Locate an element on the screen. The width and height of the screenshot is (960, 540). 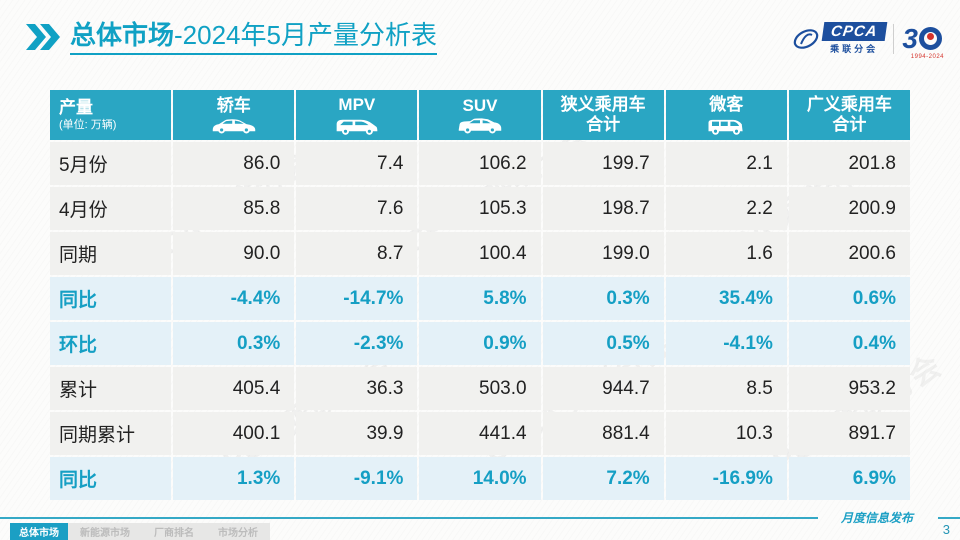
table-row-cumulative-yoy: 同比 1.3% -9.1% 14.0% 7.2% -16.9% 6.9% is located at coordinates (480, 478).